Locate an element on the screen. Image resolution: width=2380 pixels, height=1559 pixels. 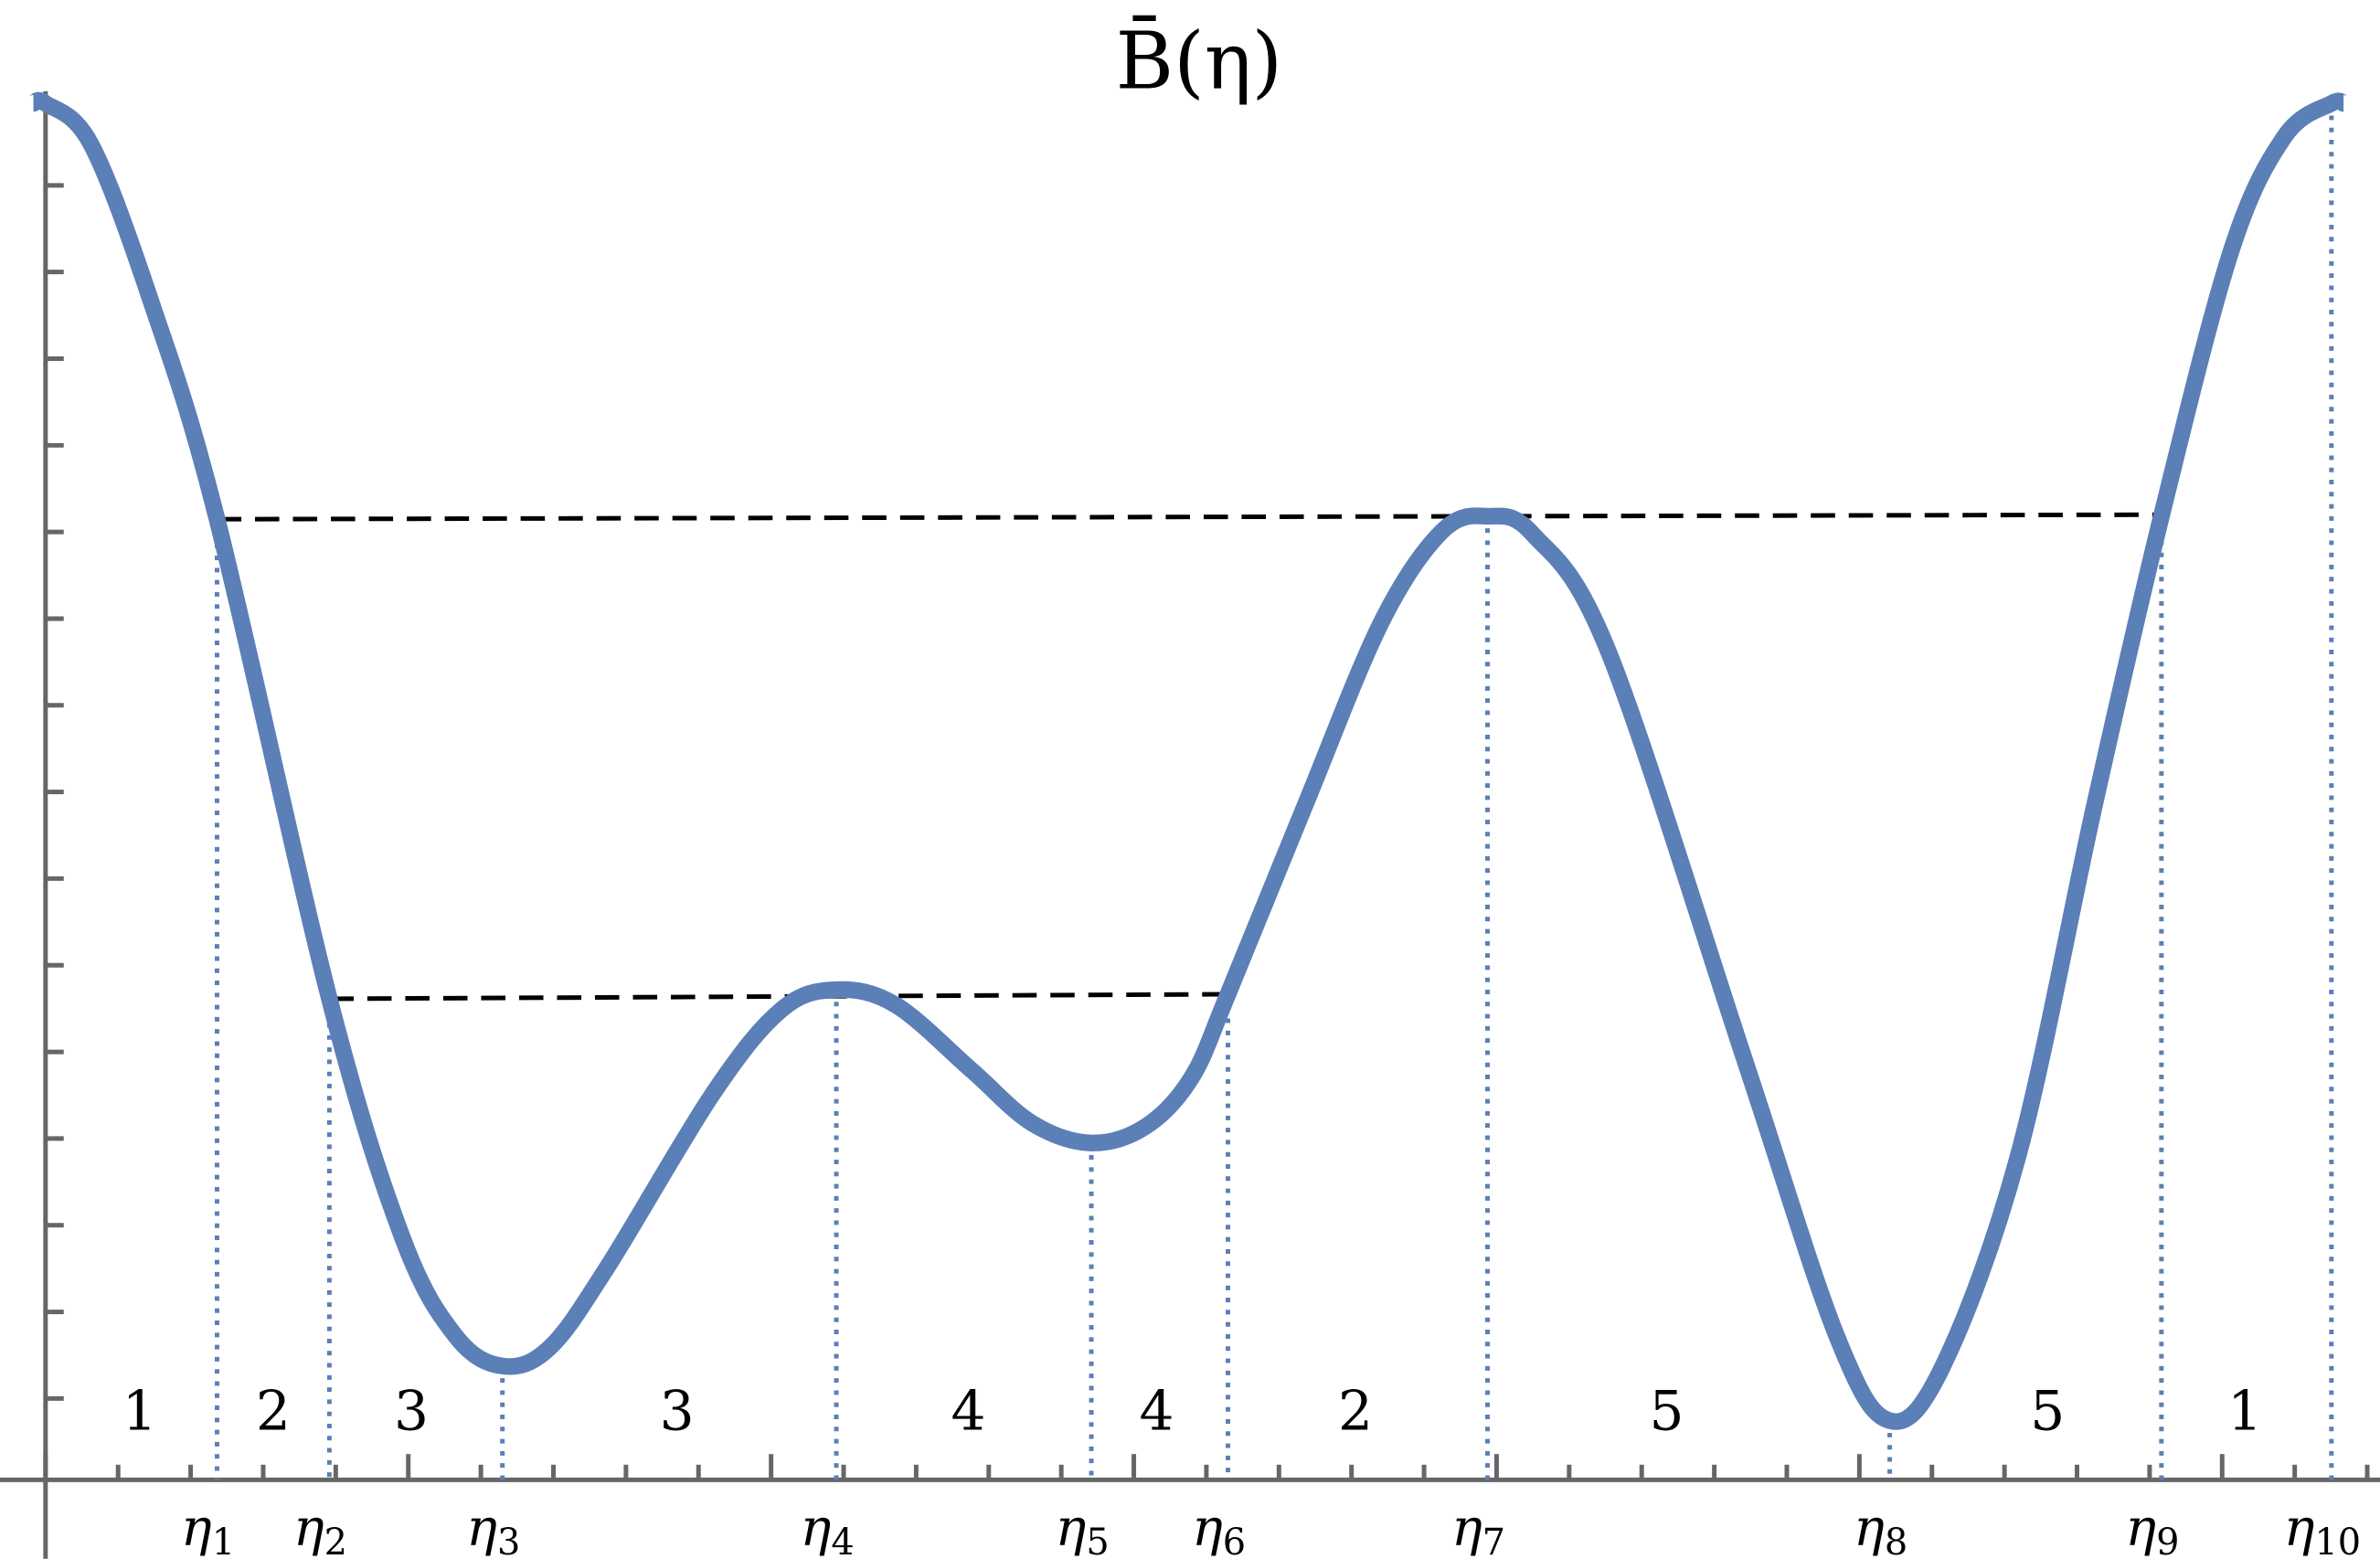
eta-label: η10 is located at coordinates (2323, 1529).